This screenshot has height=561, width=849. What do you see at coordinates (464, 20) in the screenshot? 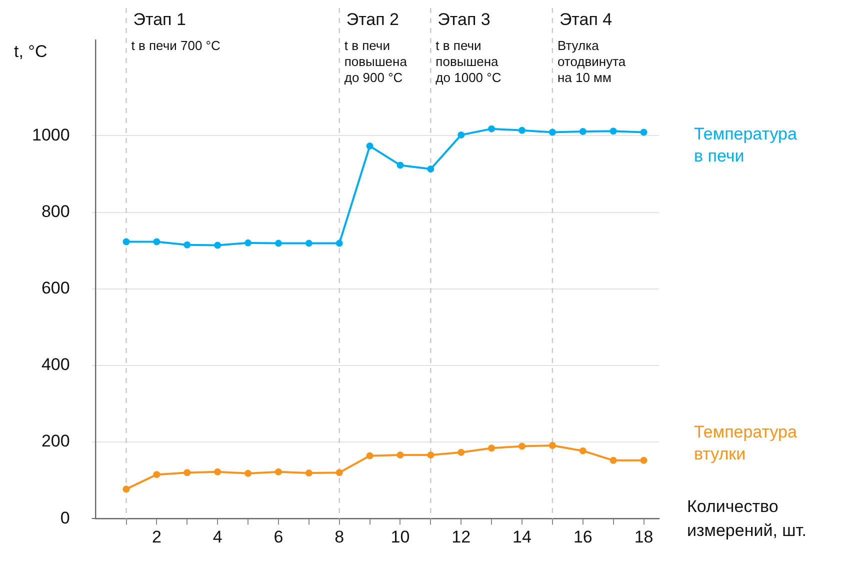
I see `ref-line-label: Этап 3` at bounding box center [464, 20].